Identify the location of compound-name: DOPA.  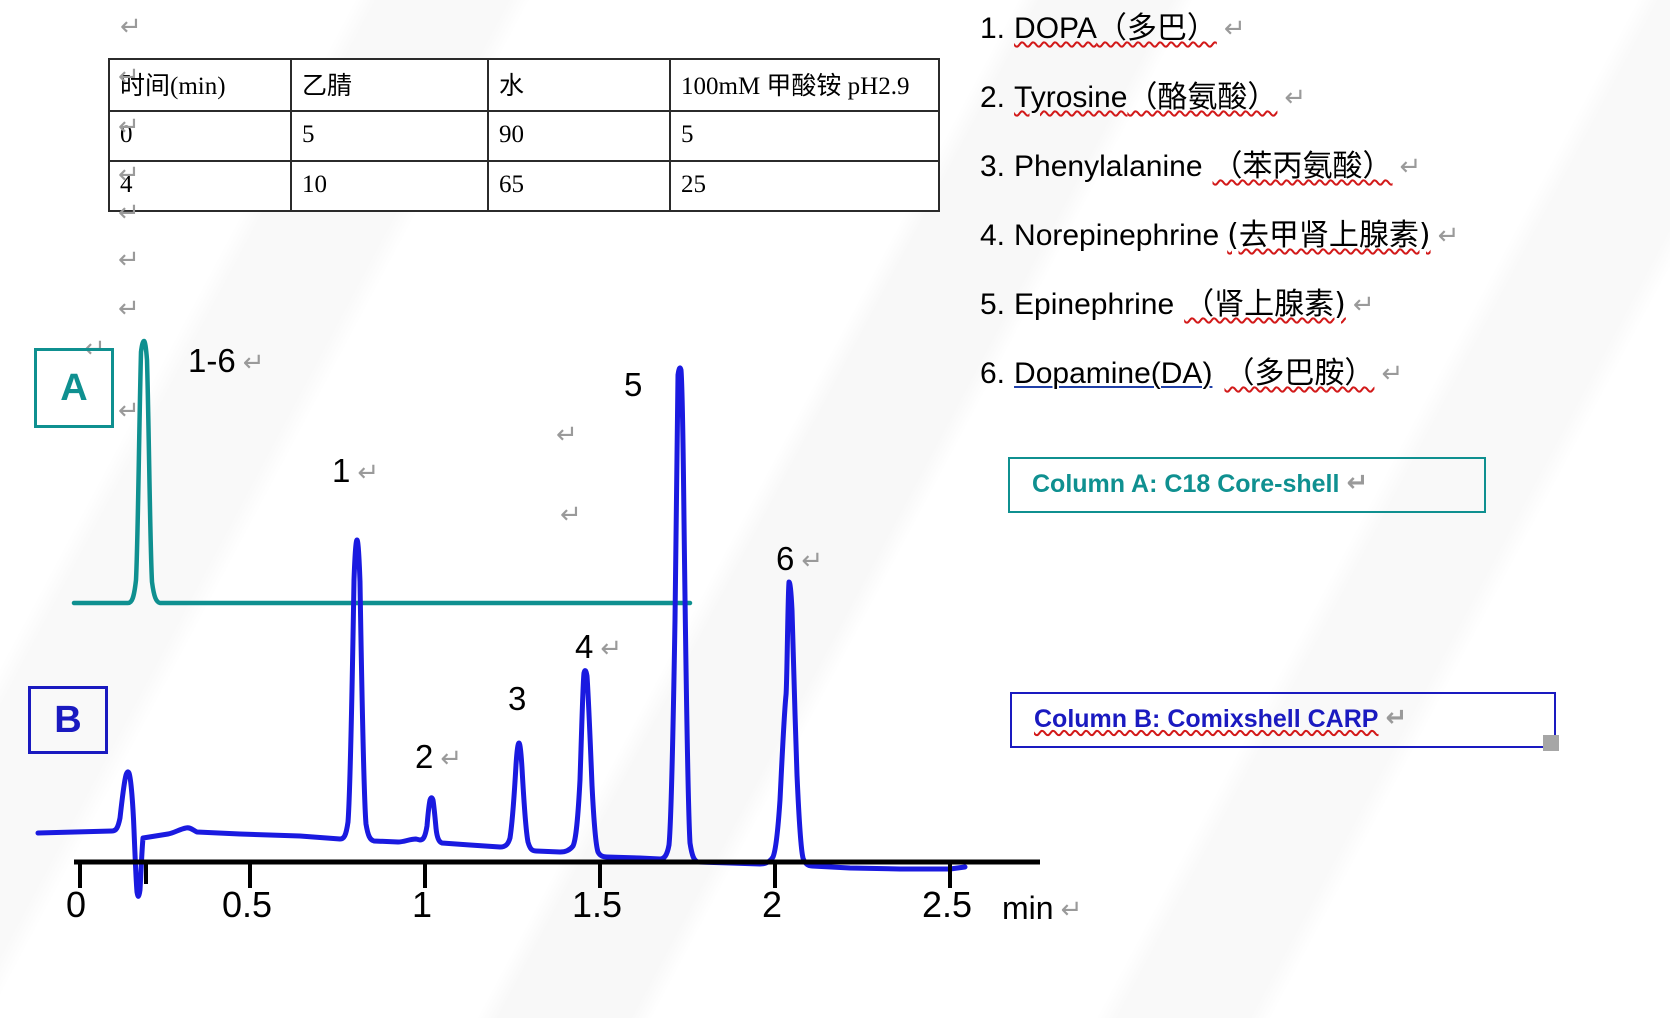
(1055, 28).